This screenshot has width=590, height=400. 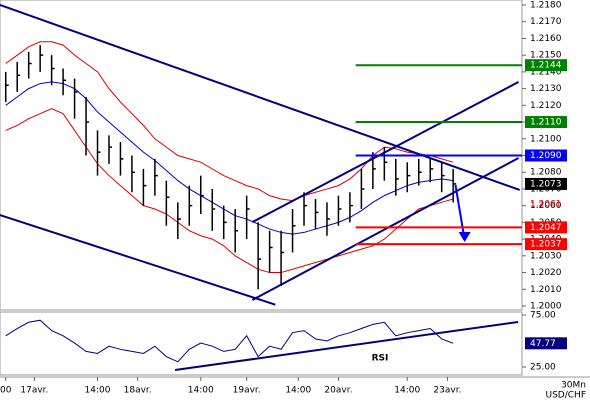 What do you see at coordinates (546, 56) in the screenshot?
I see `y-tick-label: 1.2150` at bounding box center [546, 56].